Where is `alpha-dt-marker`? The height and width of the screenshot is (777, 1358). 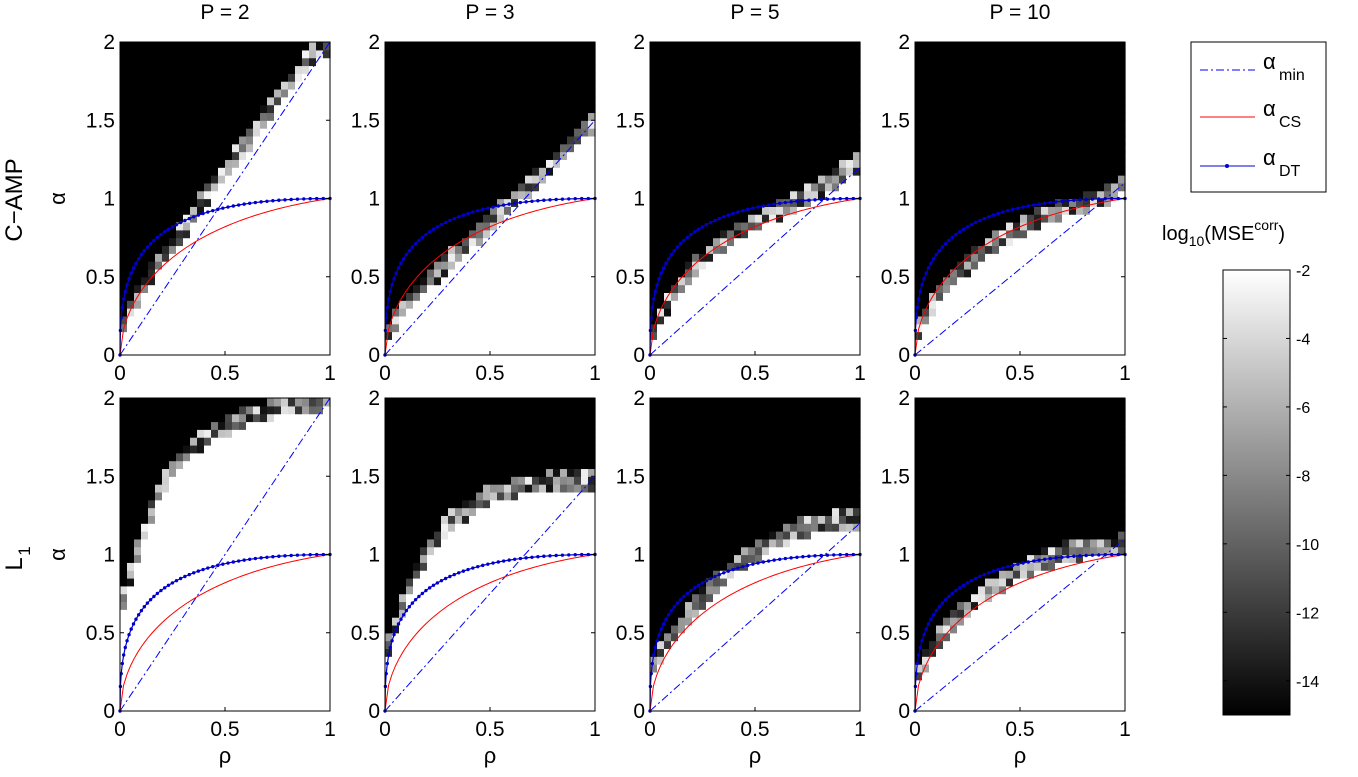 alpha-dt-marker is located at coordinates (459, 217).